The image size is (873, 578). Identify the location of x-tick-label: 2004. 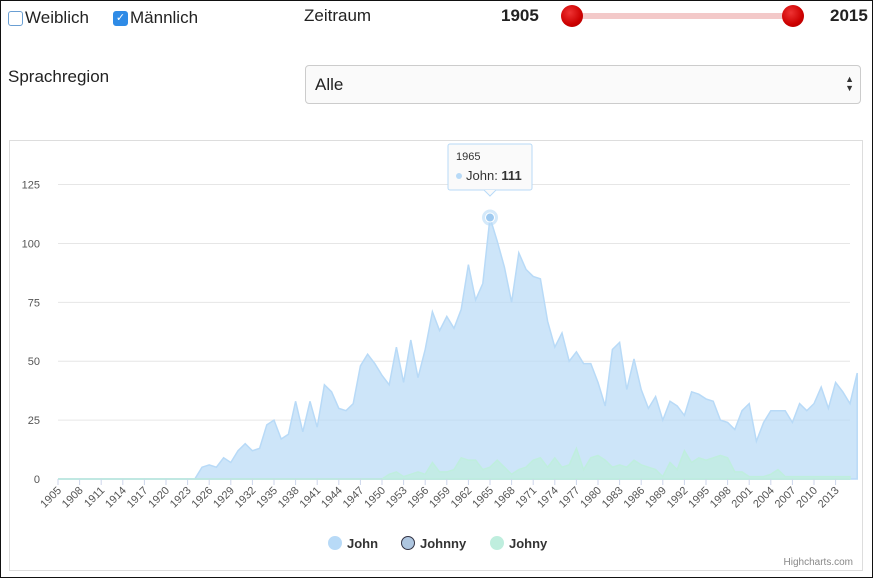
(764, 498).